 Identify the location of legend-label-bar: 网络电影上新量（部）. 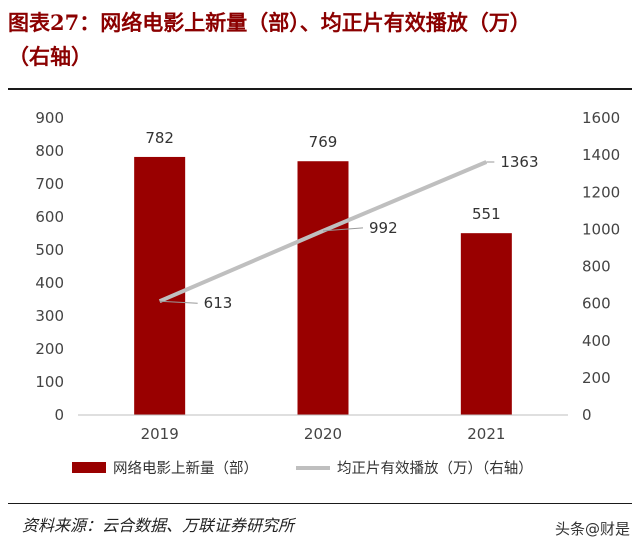
(185, 468).